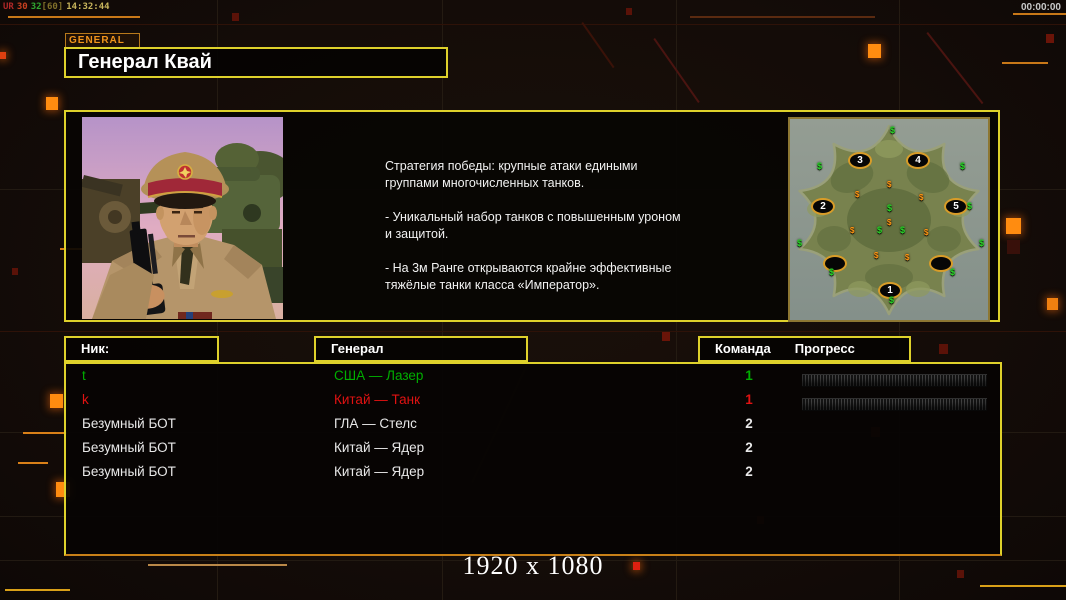 This screenshot has width=1066, height=600. What do you see at coordinates (182, 218) in the screenshot?
I see `general-portrait` at bounding box center [182, 218].